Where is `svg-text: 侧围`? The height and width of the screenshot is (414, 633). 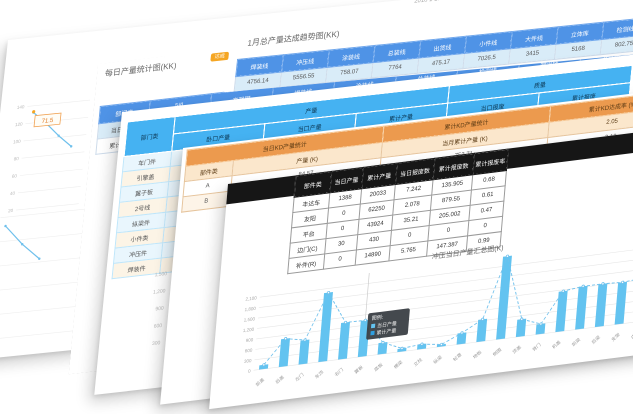
svg-text: 侧围 is located at coordinates (497, 352).